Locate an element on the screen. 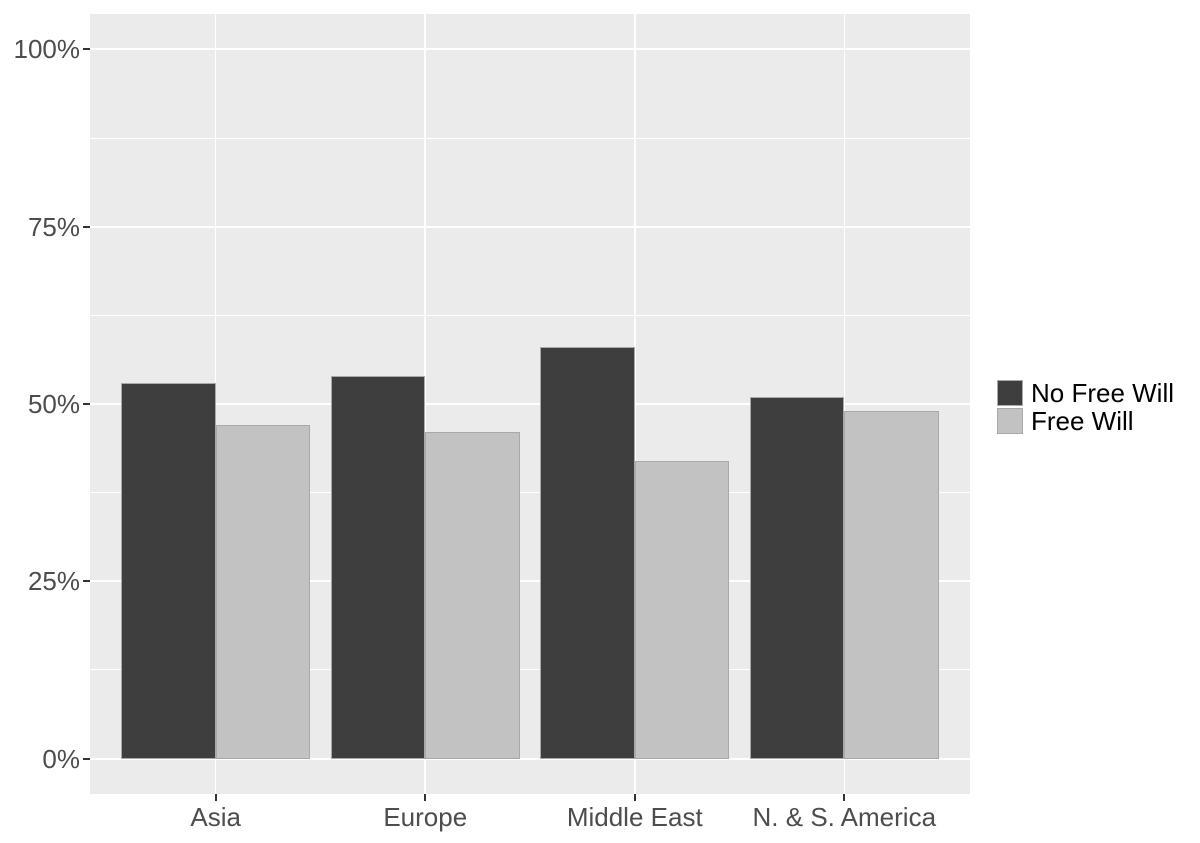 This screenshot has width=1200, height=843. y-axis-label: 50% is located at coordinates (53, 404).